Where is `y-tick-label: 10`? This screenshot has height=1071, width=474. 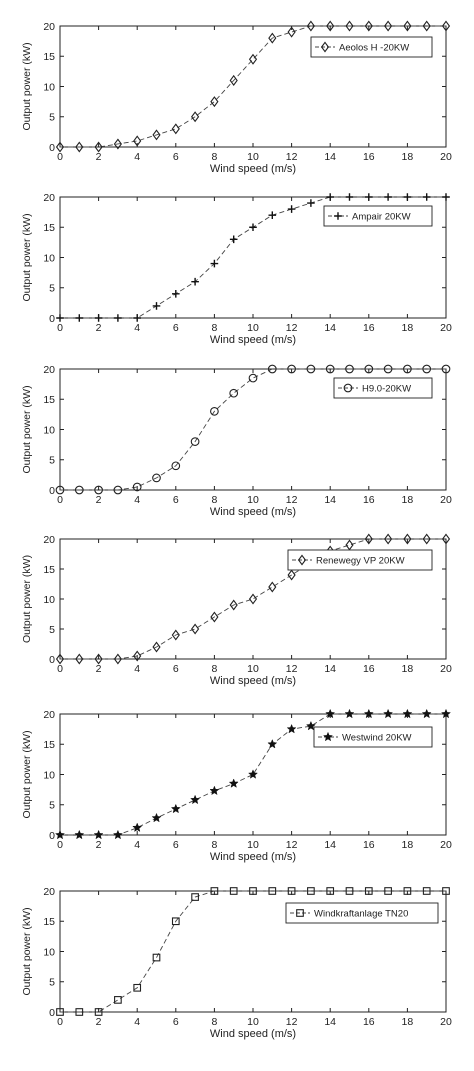
y-tick-label: 10 is located at coordinates (49, 430).